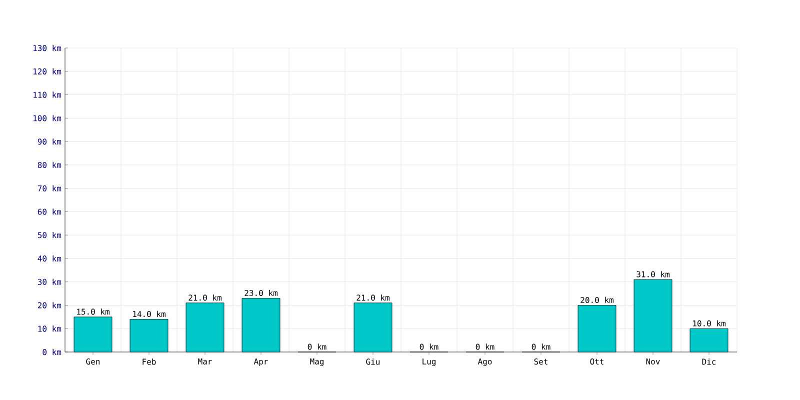 The width and height of the screenshot is (800, 400). What do you see at coordinates (205, 361) in the screenshot?
I see `x-tick-label: Mar` at bounding box center [205, 361].